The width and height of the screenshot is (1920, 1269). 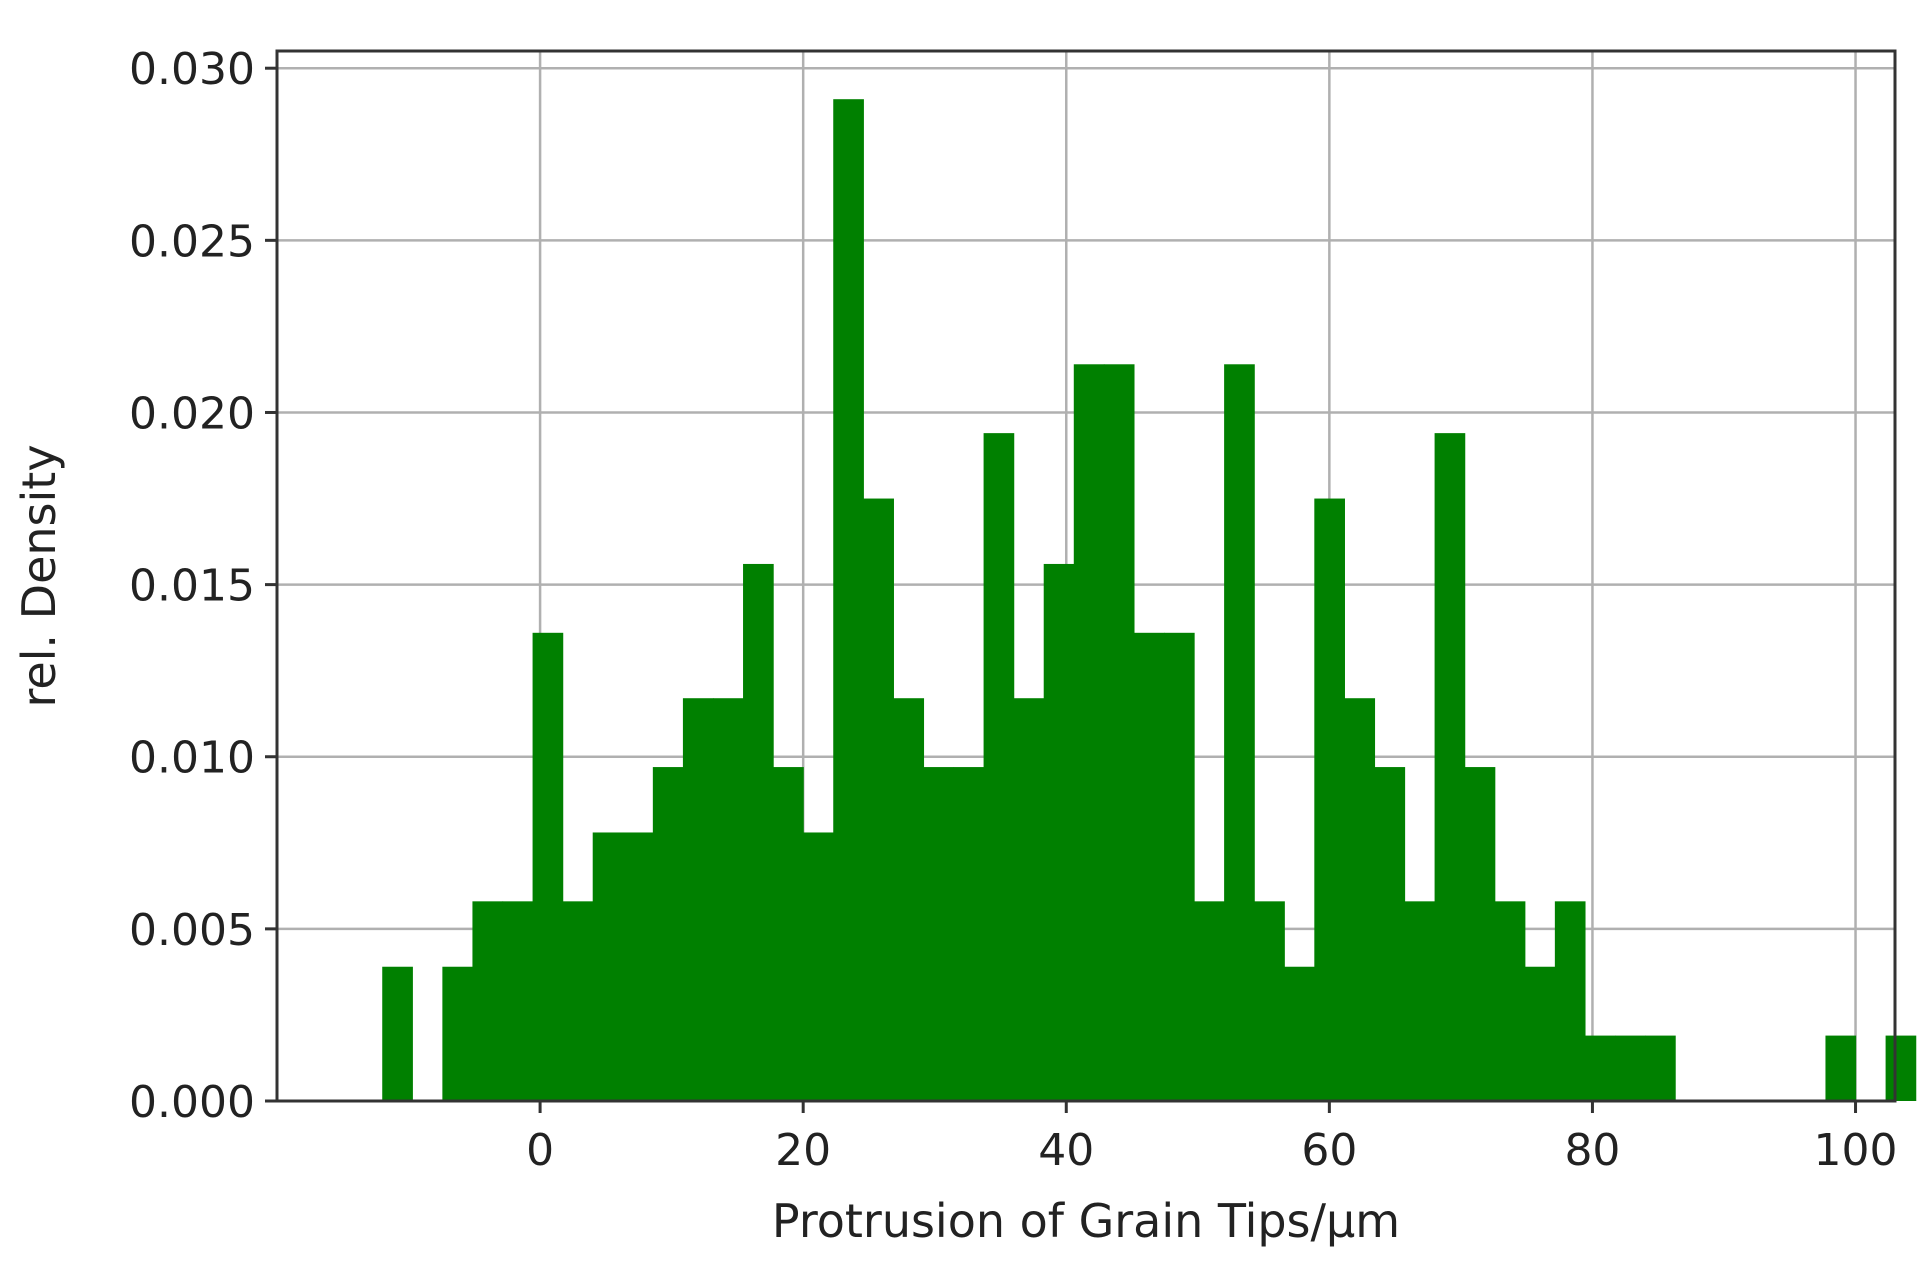 I want to click on x-tick-label: 40, so click(x=1066, y=1150).